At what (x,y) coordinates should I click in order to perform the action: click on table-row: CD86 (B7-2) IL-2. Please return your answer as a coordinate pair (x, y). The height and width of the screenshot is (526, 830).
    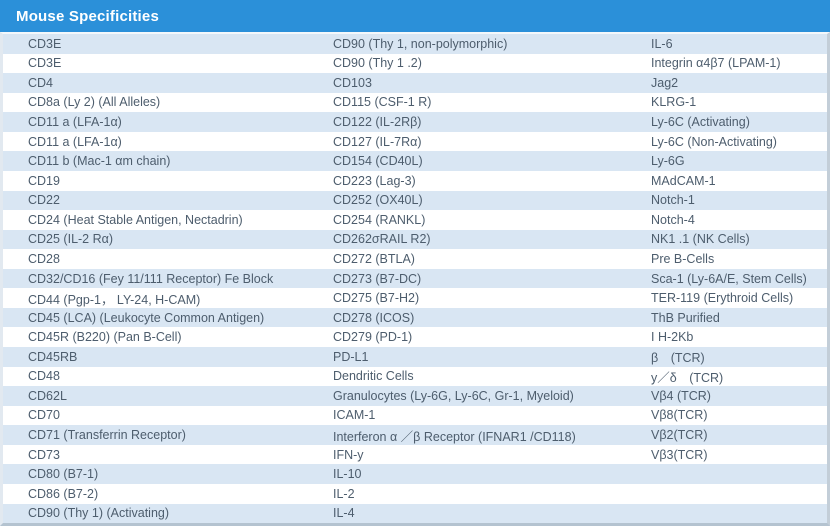
    Looking at the image, I should click on (415, 493).